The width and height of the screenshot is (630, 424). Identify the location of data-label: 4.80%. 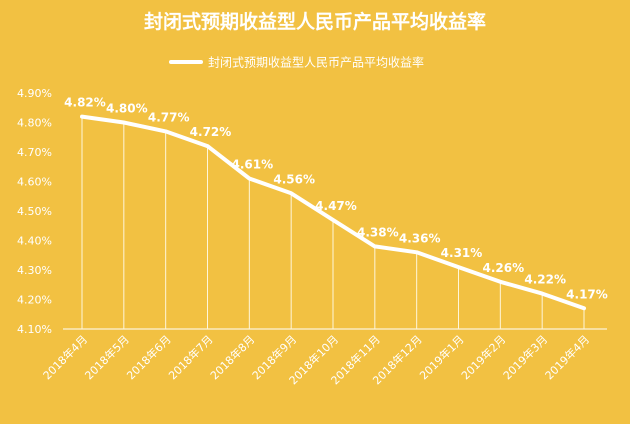
(127, 109).